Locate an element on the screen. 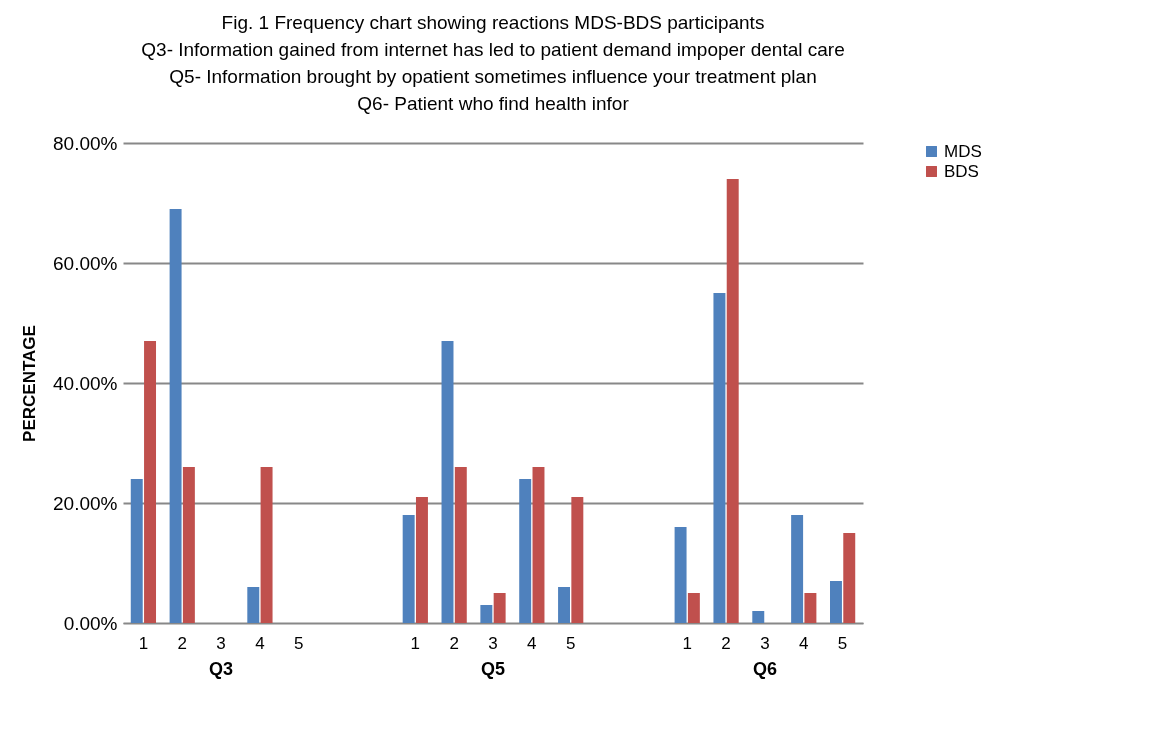 The height and width of the screenshot is (740, 1172). legend-label: BDS is located at coordinates (961, 171).